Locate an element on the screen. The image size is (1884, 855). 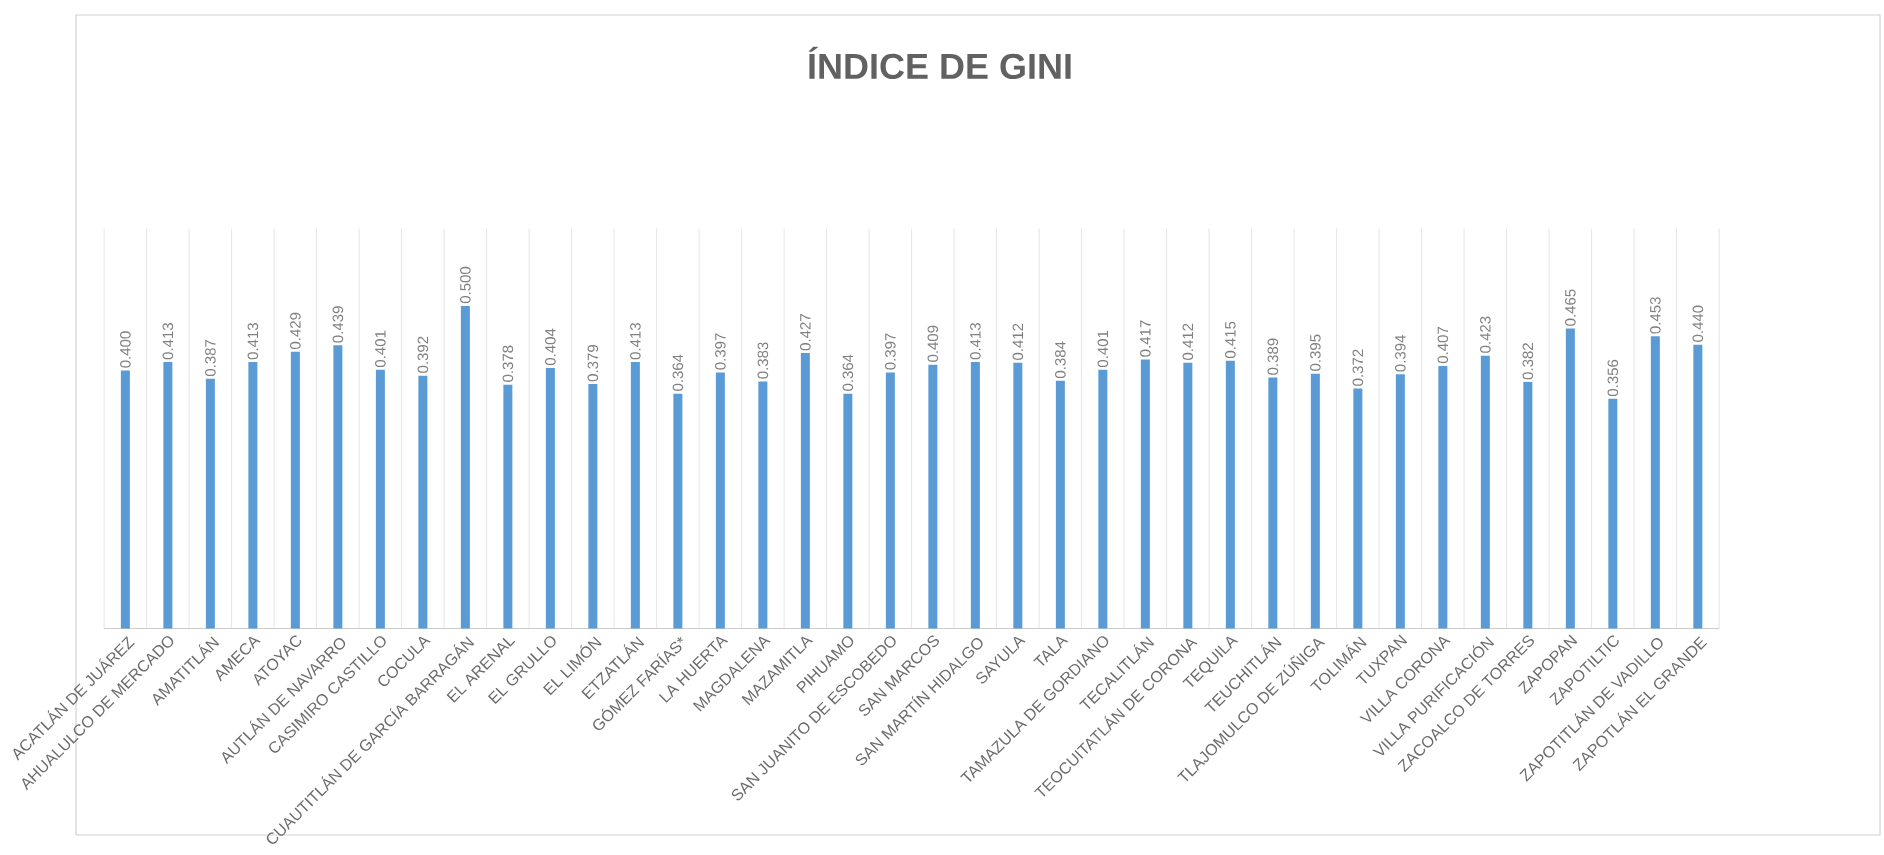
data-label: 0.417 is located at coordinates (1145, 338).